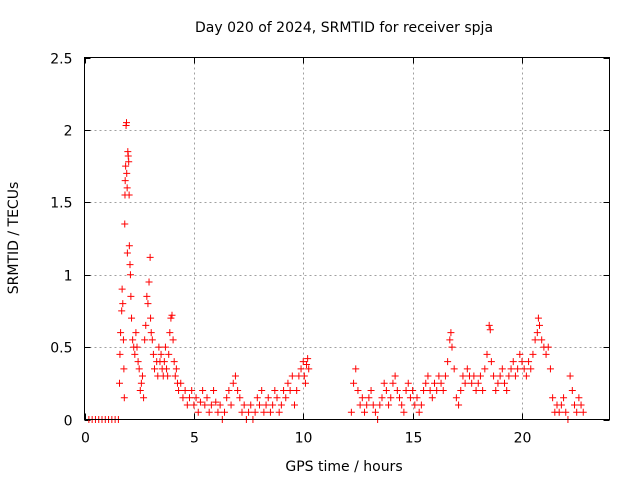  Describe the element at coordinates (61, 60) in the screenshot. I see `y-tick-label: 2.5` at that location.